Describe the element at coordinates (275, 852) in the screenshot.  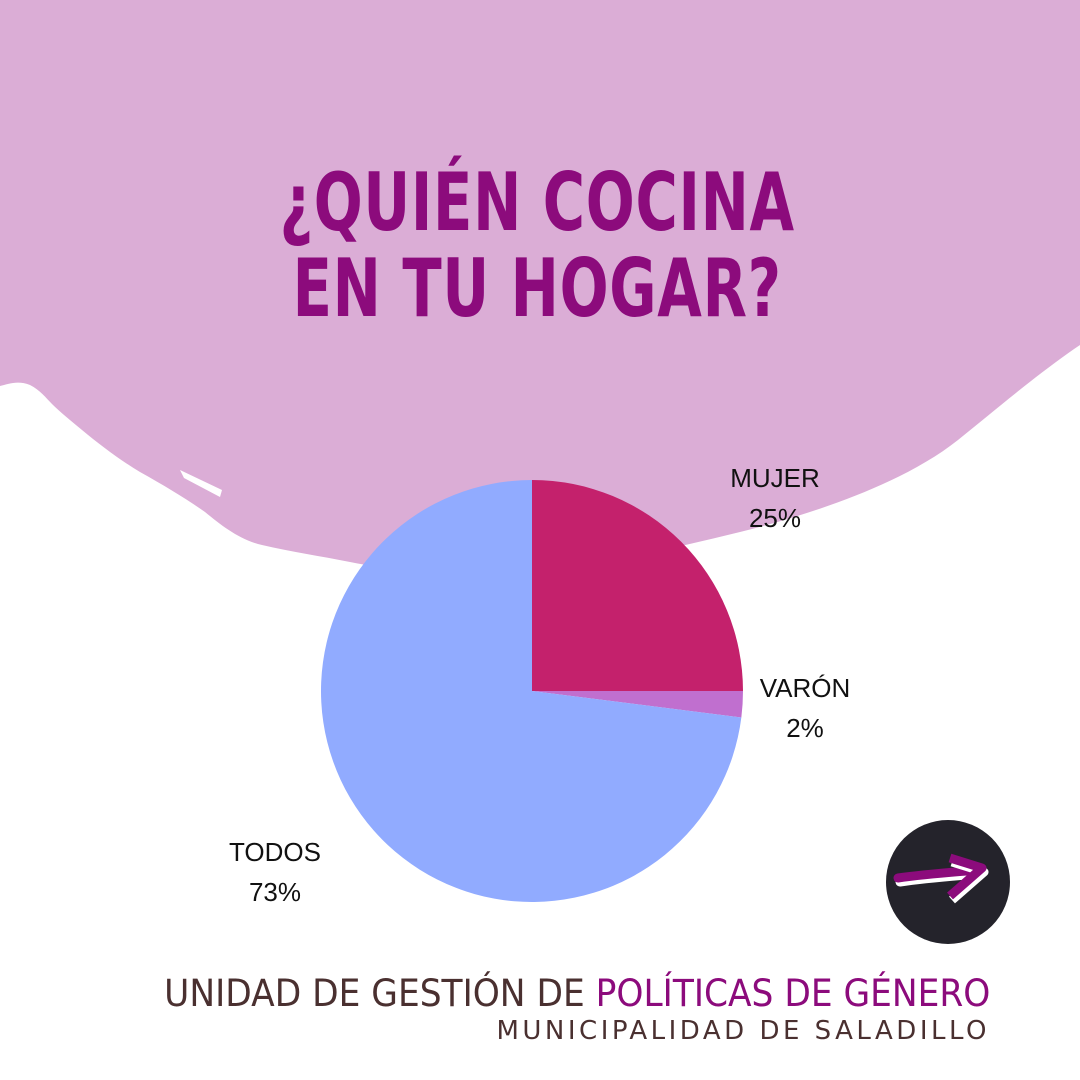
I see `slice-label-todos-name: TODOS` at that location.